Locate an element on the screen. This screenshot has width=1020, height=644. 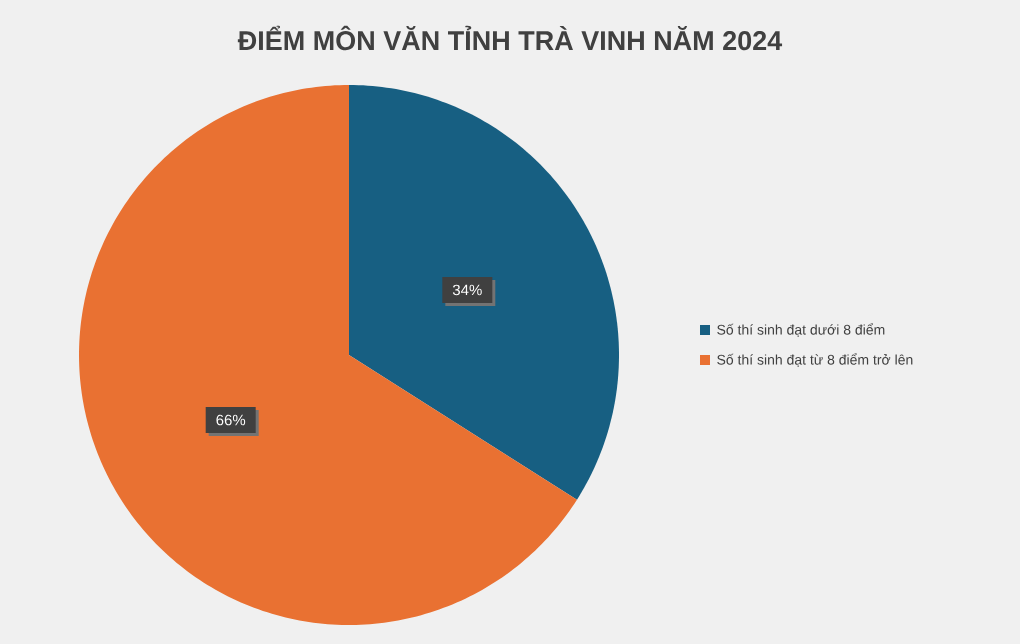
data-label: 34% is located at coordinates (467, 290).